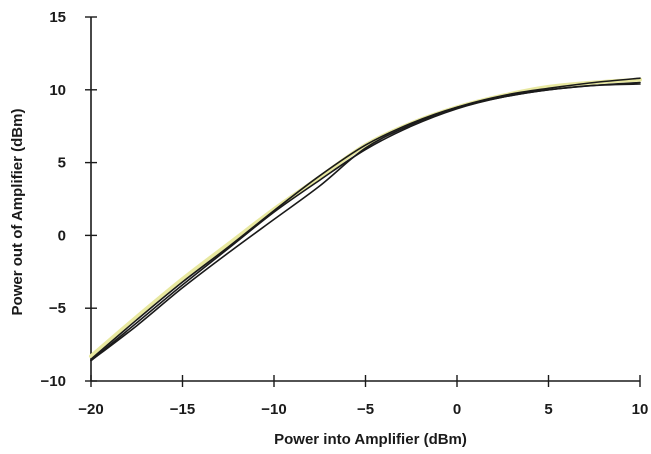 The image size is (651, 454). I want to click on y-ticks: −10 −5 0 5 10 15, so click(69, 199).